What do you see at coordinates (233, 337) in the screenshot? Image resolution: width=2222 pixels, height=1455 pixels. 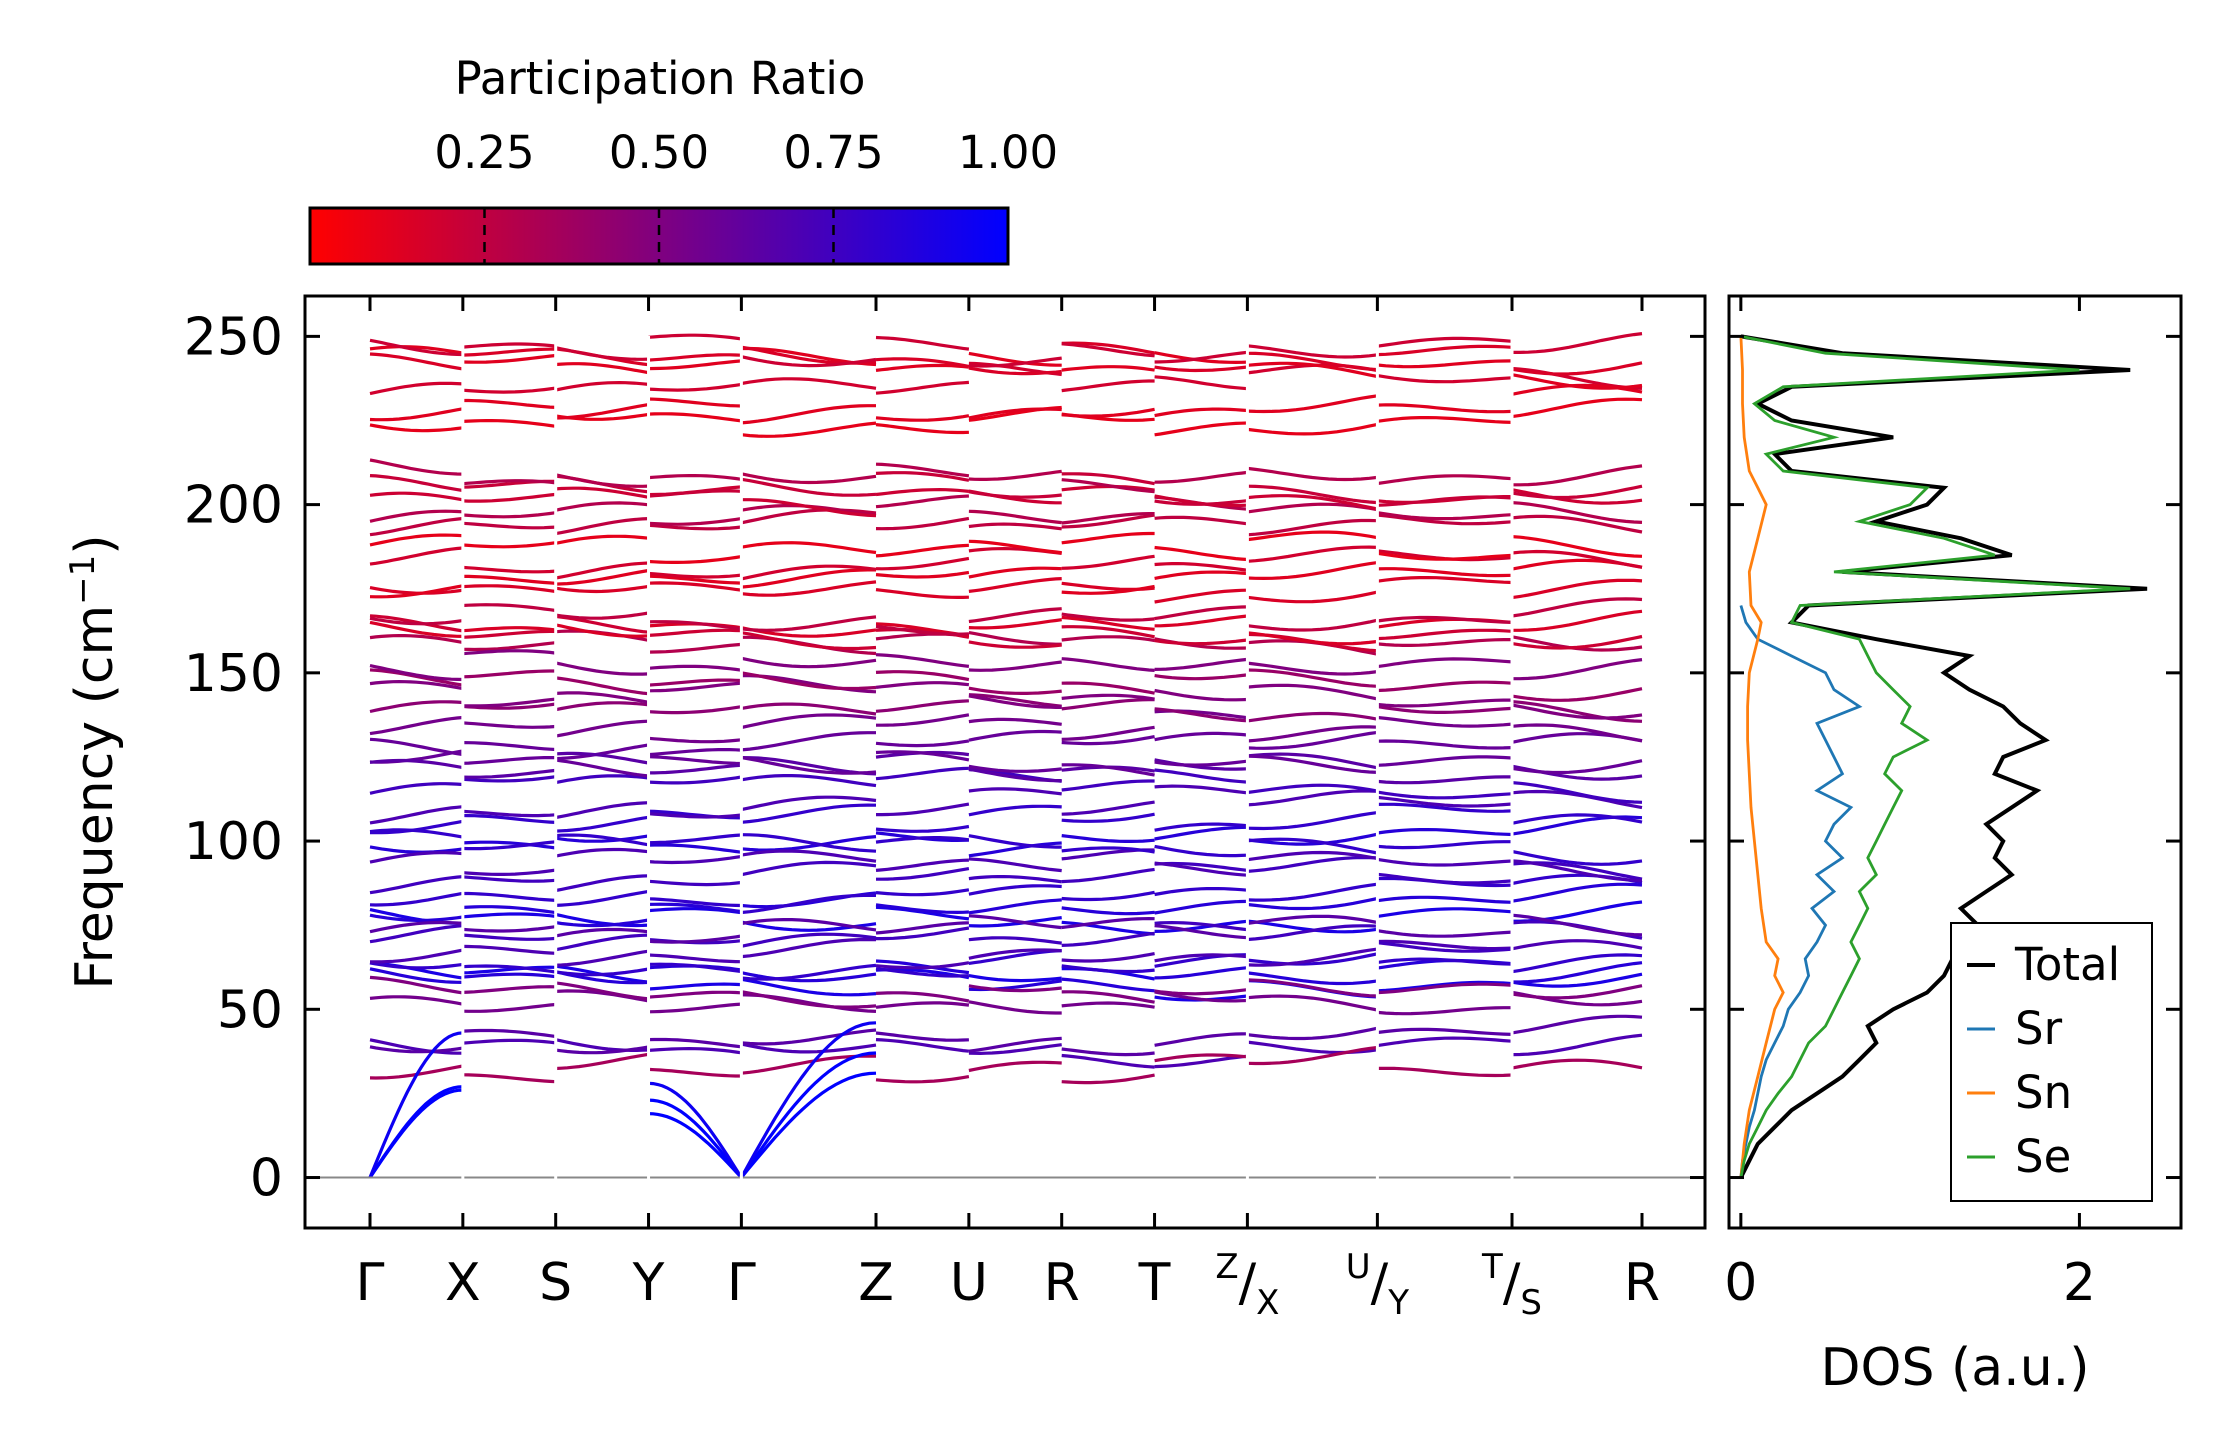 I see `y-tick-label: 250` at bounding box center [233, 337].